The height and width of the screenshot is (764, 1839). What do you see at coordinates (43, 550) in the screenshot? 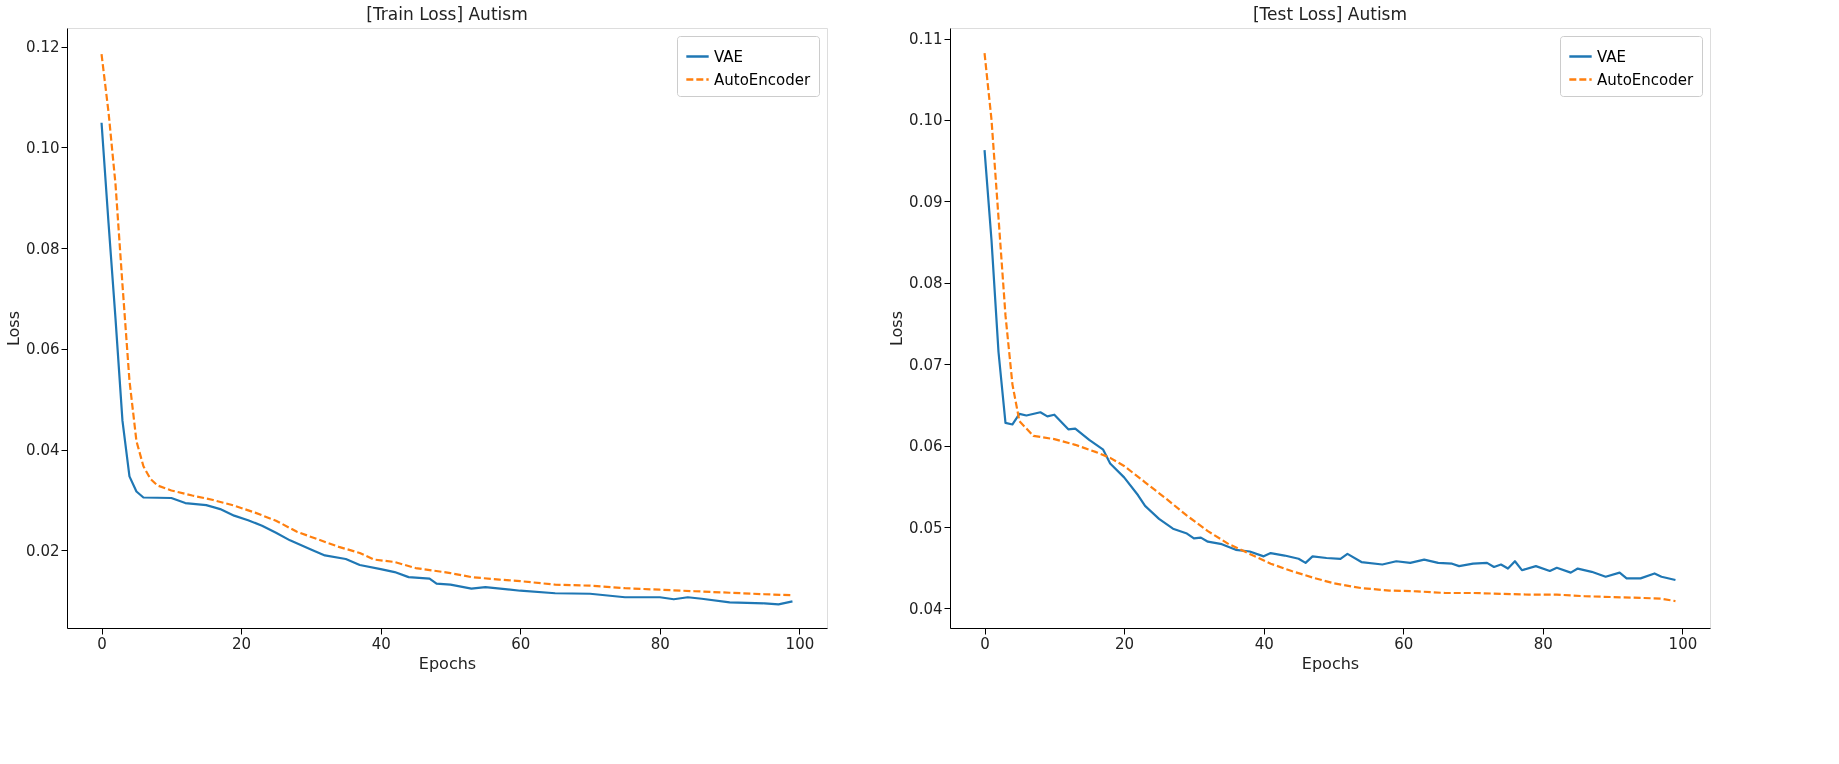
I see `y-tick-label: 0.02` at bounding box center [43, 550].